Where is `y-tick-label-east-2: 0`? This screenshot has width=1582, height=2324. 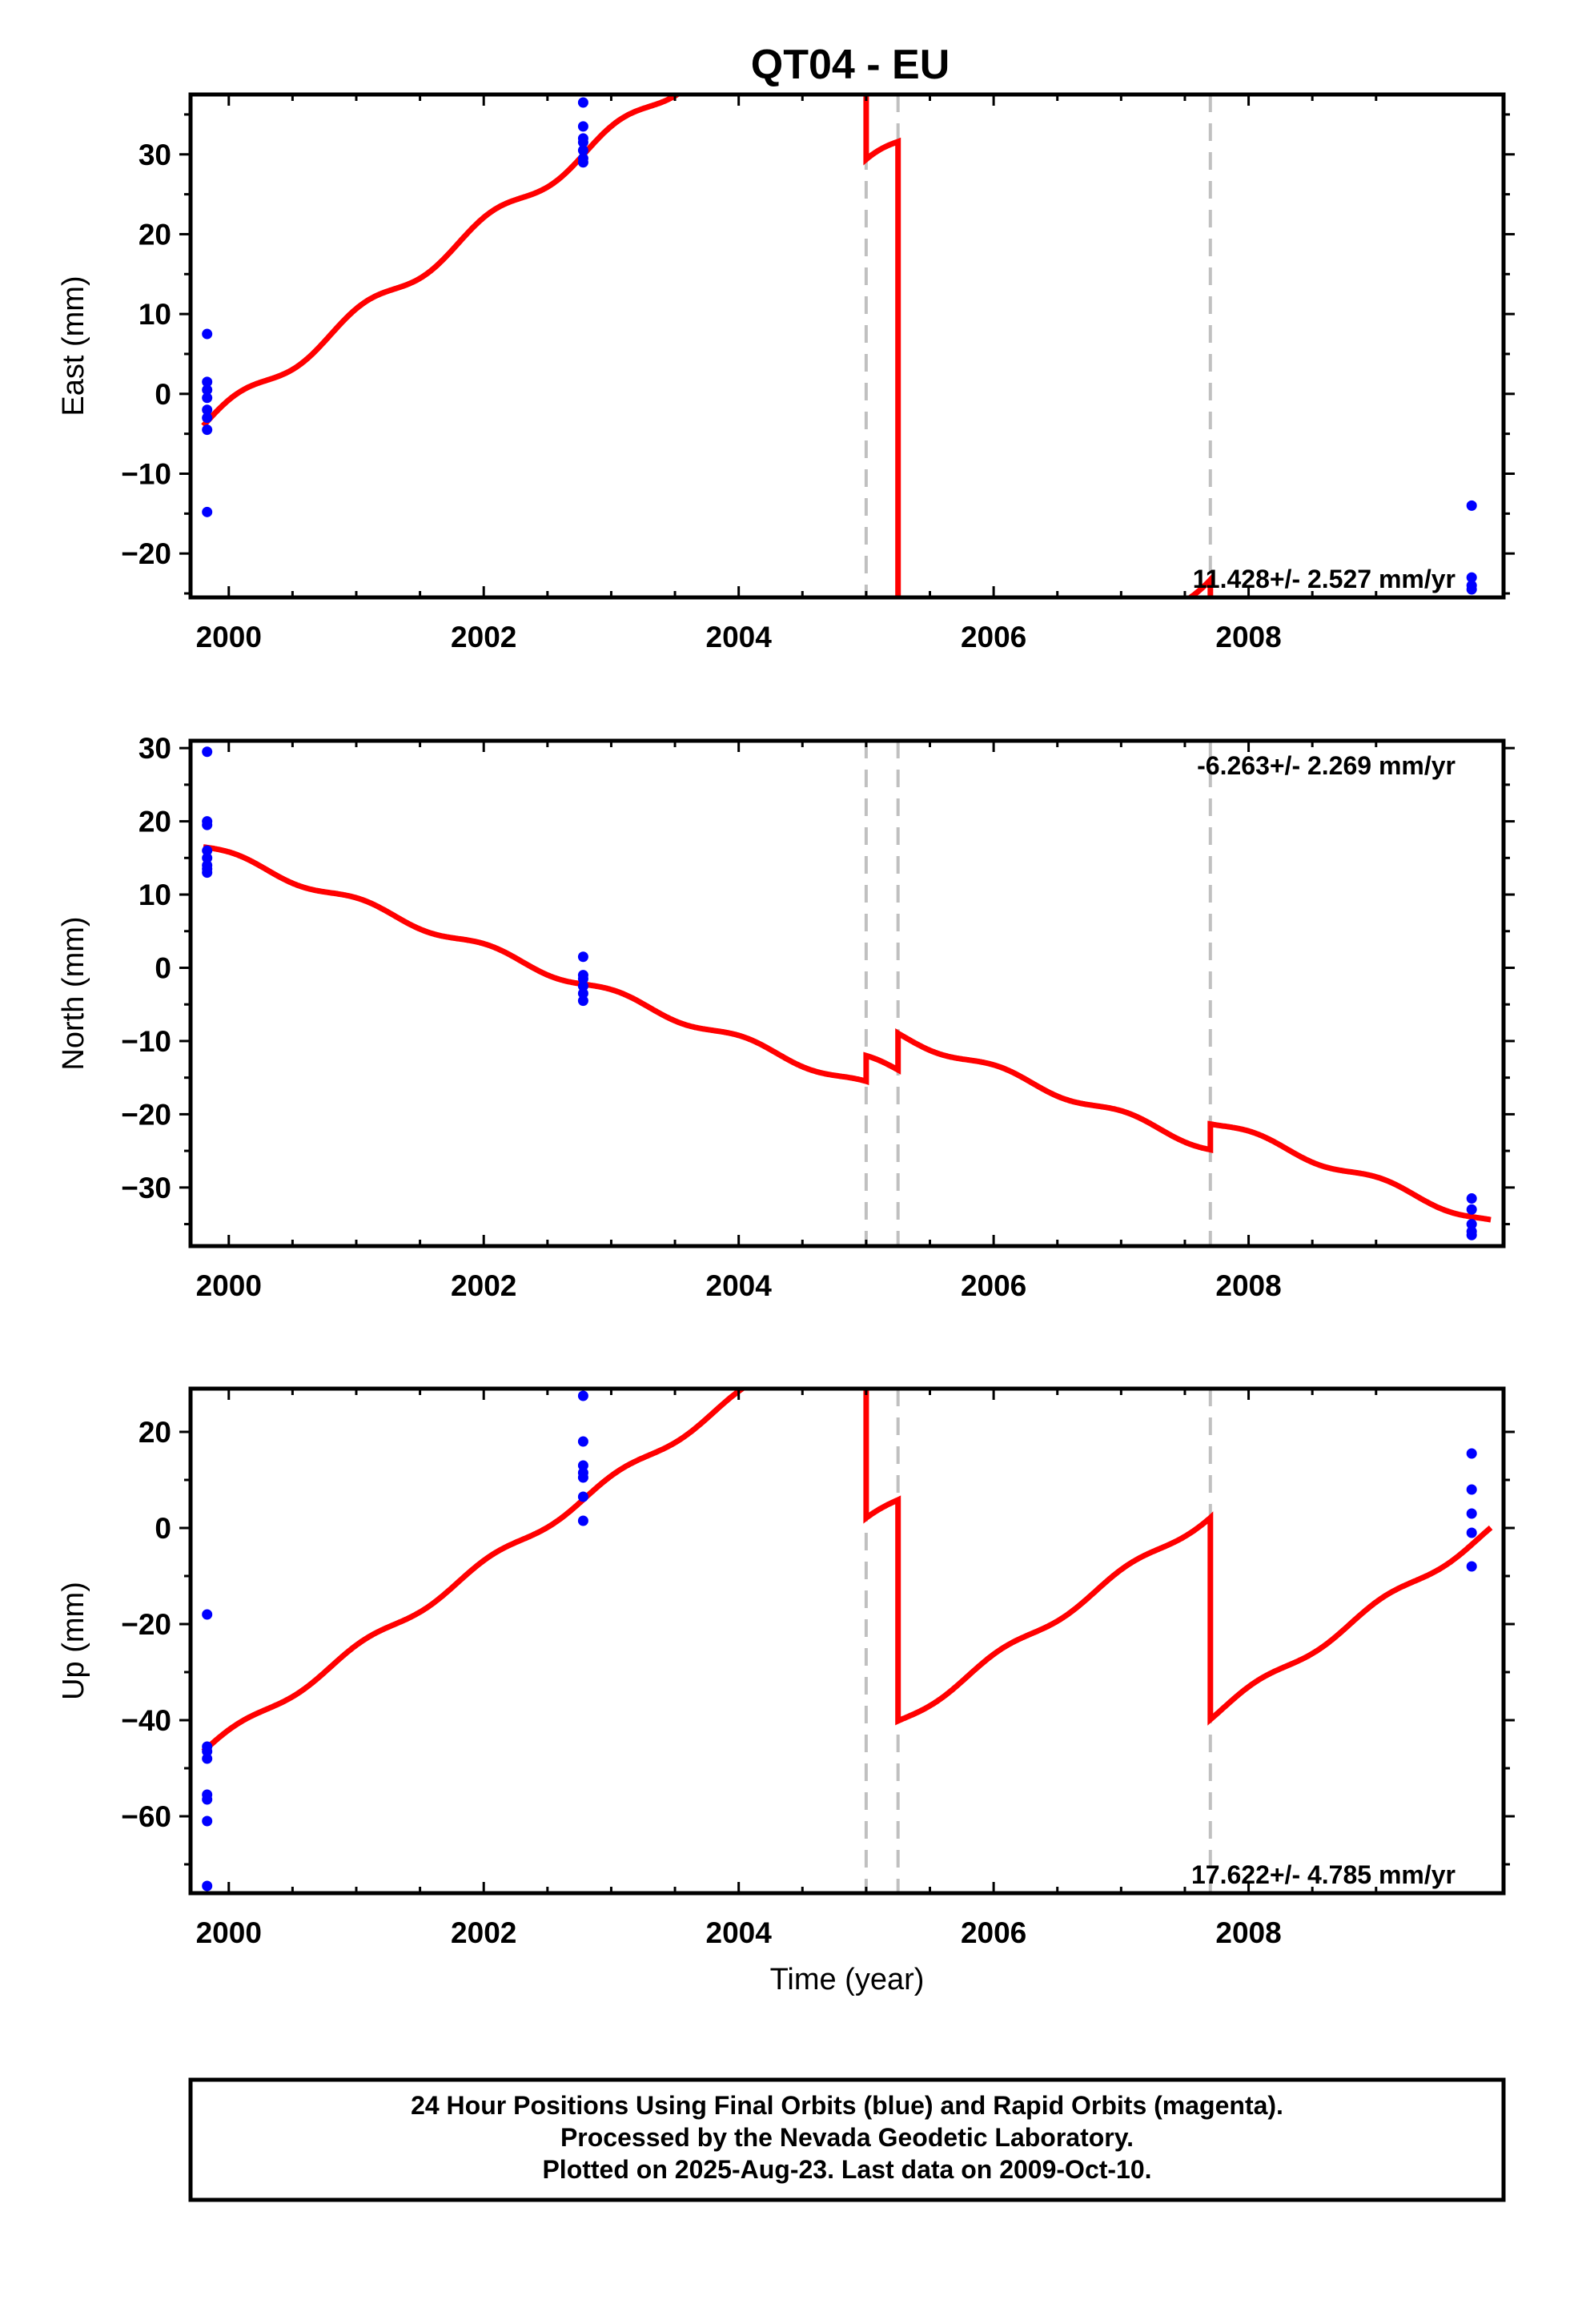
y-tick-label-east-2: 0 is located at coordinates (163, 394).